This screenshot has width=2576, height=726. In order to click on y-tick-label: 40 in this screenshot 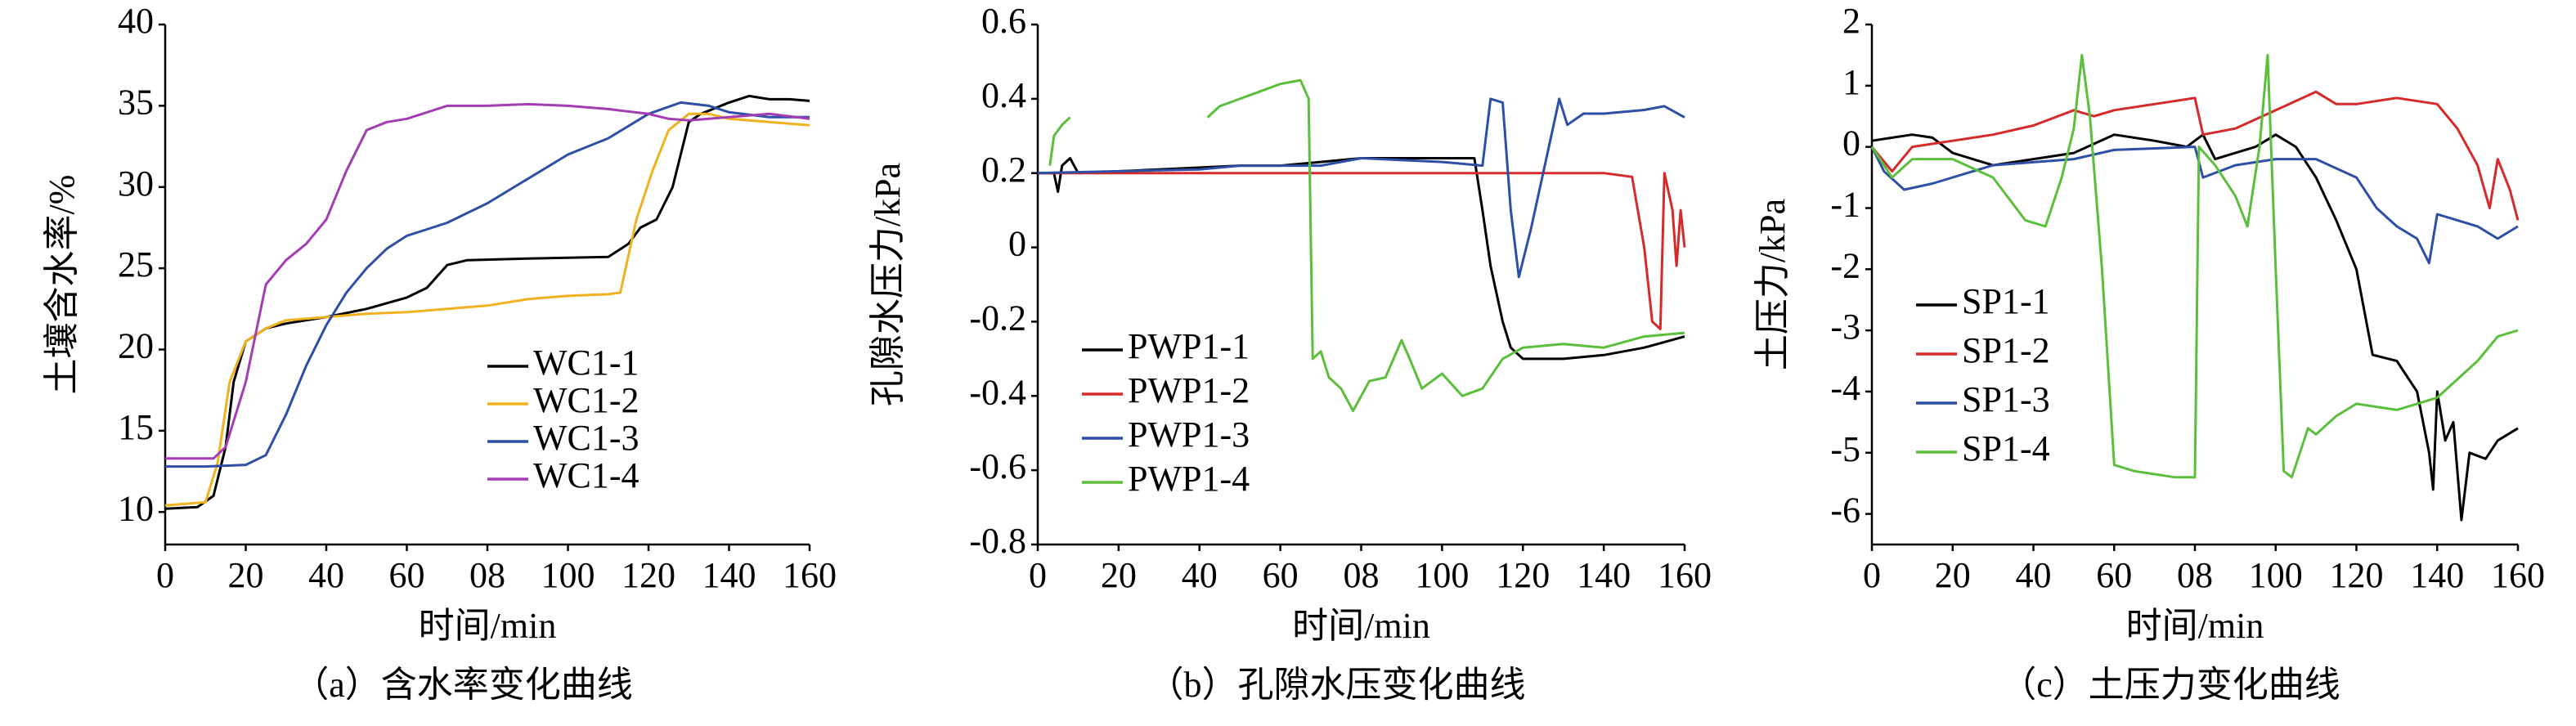, I will do `click(136, 21)`.